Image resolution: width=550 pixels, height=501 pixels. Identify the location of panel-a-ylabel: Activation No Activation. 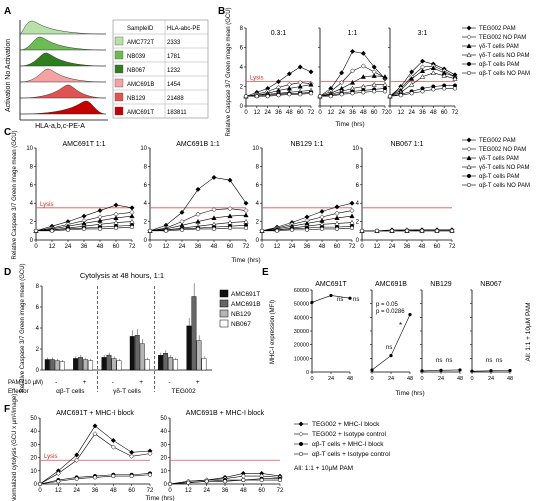
(8, 75).